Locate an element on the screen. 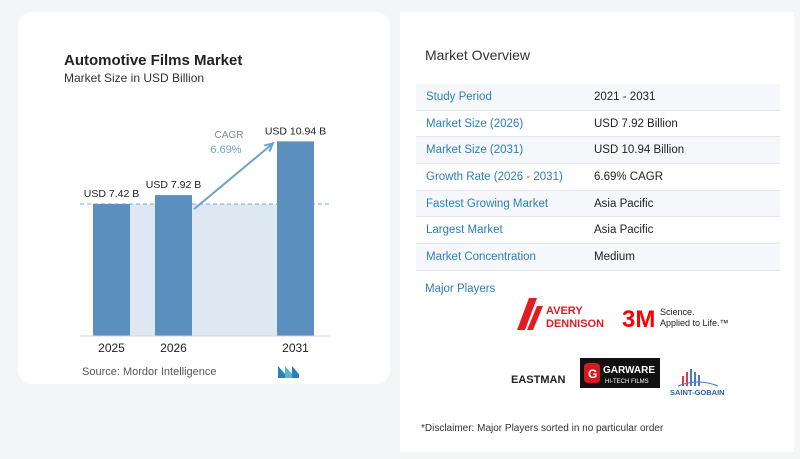 The width and height of the screenshot is (800, 459). overview-row: Growth Rate (2026 - 2031) 6.69% CAGR is located at coordinates (598, 177).